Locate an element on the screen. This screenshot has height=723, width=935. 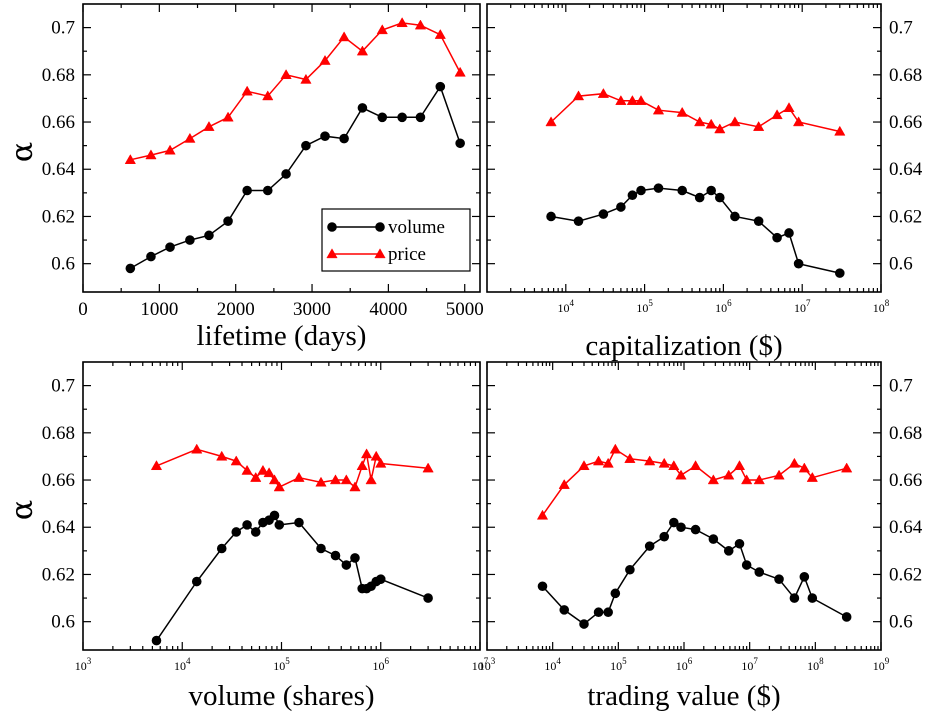
y-tick-label: 0.7 is located at coordinates (901, 28).